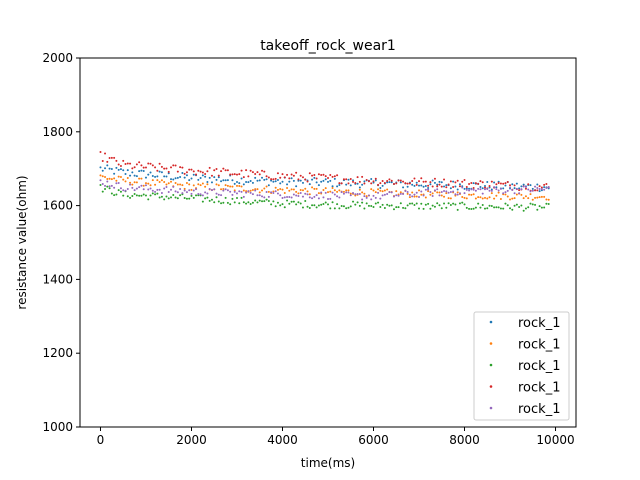 This screenshot has width=640, height=480. Describe the element at coordinates (373, 440) in the screenshot. I see `x-tick-label: 6000` at that location.